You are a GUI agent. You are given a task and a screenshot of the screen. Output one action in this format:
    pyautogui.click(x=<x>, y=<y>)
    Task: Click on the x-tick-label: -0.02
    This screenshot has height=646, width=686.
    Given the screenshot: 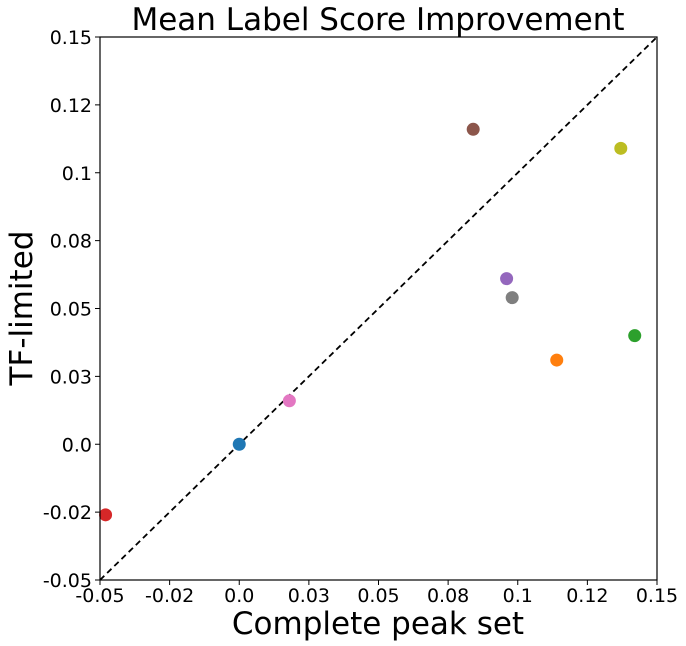 What is the action you would take?
    pyautogui.click(x=169, y=596)
    